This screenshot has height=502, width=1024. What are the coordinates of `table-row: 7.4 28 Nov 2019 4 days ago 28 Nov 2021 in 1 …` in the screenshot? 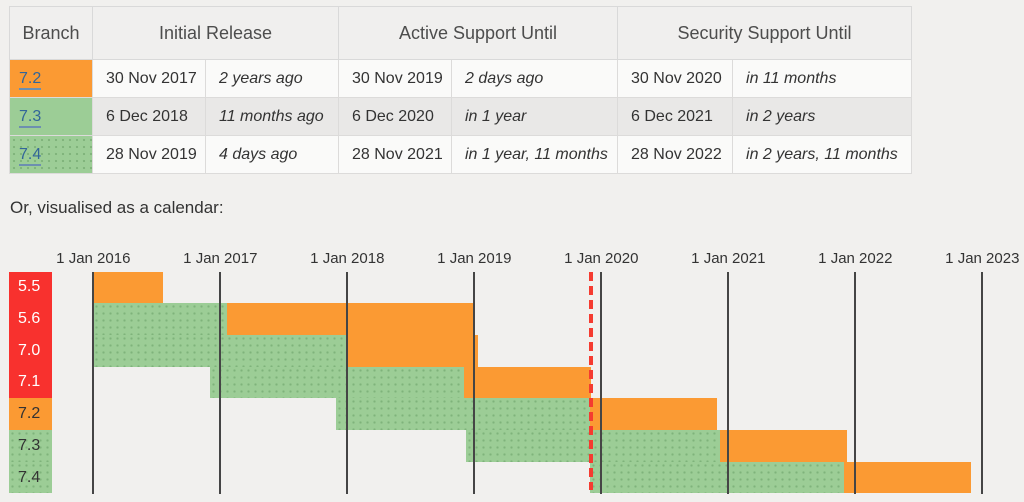 It's located at (461, 154).